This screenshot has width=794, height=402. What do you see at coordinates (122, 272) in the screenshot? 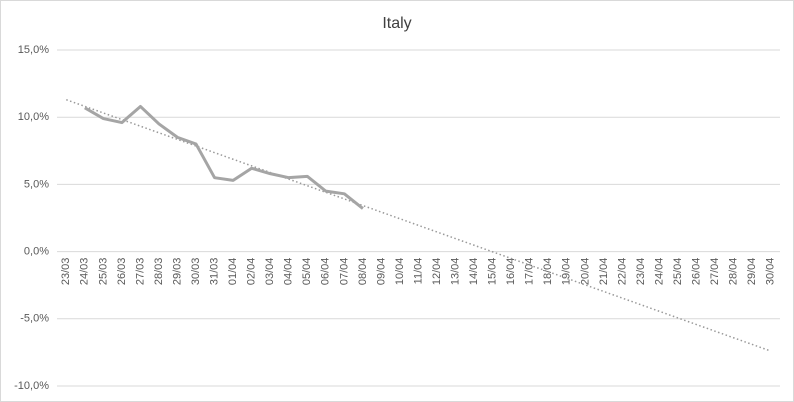
I see `x-tick-label: 26/03` at bounding box center [122, 272].